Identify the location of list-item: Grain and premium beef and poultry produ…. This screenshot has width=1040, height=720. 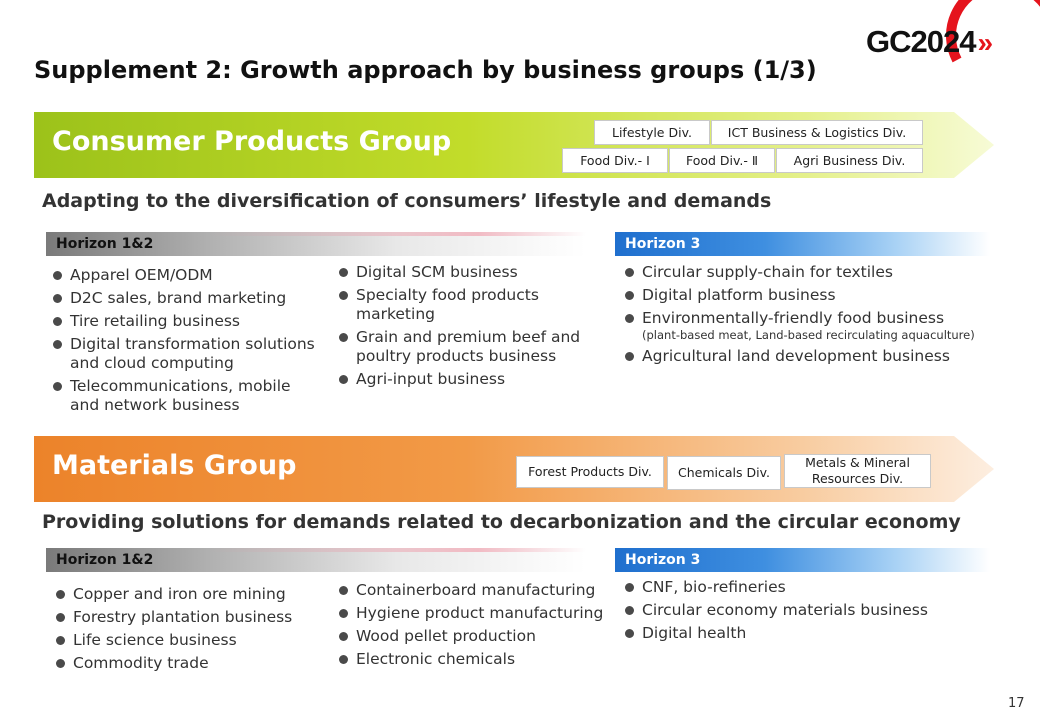
(467, 347).